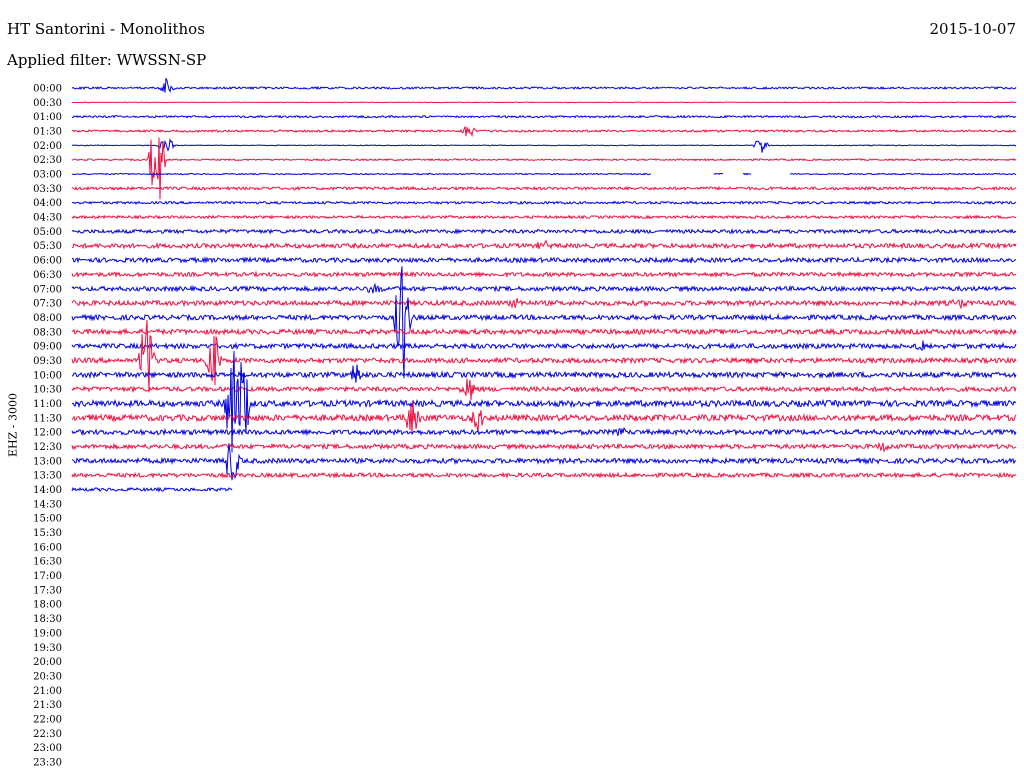  Describe the element at coordinates (544, 260) in the screenshot. I see `trace-row-06:00` at that location.